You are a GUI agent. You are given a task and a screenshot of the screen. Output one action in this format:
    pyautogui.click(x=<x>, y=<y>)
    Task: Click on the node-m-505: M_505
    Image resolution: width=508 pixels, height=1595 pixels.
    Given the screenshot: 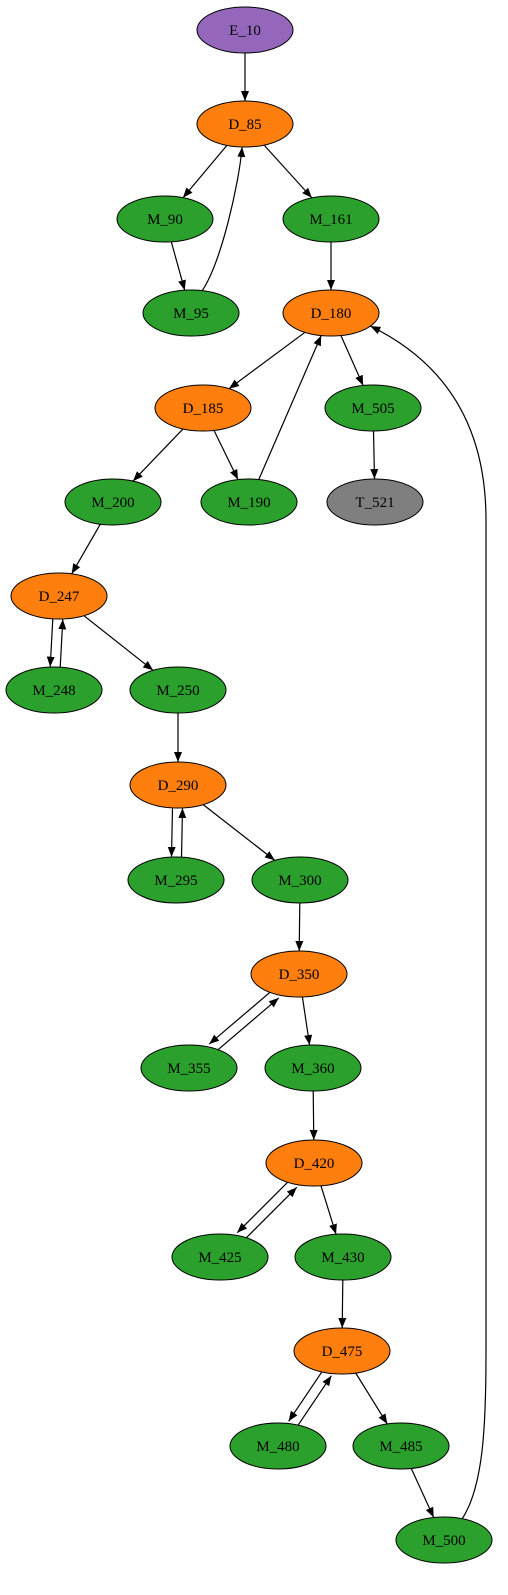 What is the action you would take?
    pyautogui.click(x=373, y=408)
    